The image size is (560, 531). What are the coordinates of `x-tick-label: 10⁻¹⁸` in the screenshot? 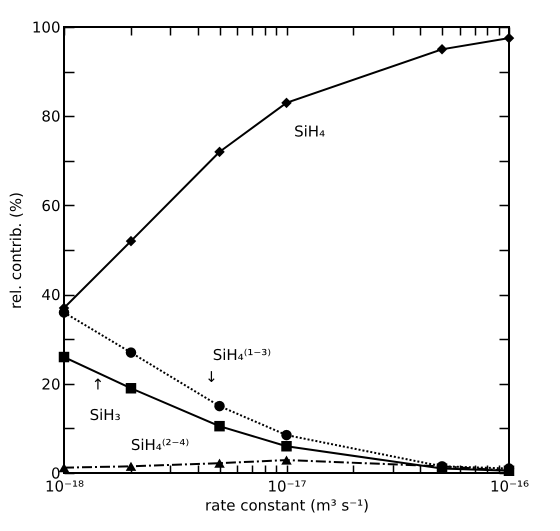 It's located at (64, 487).